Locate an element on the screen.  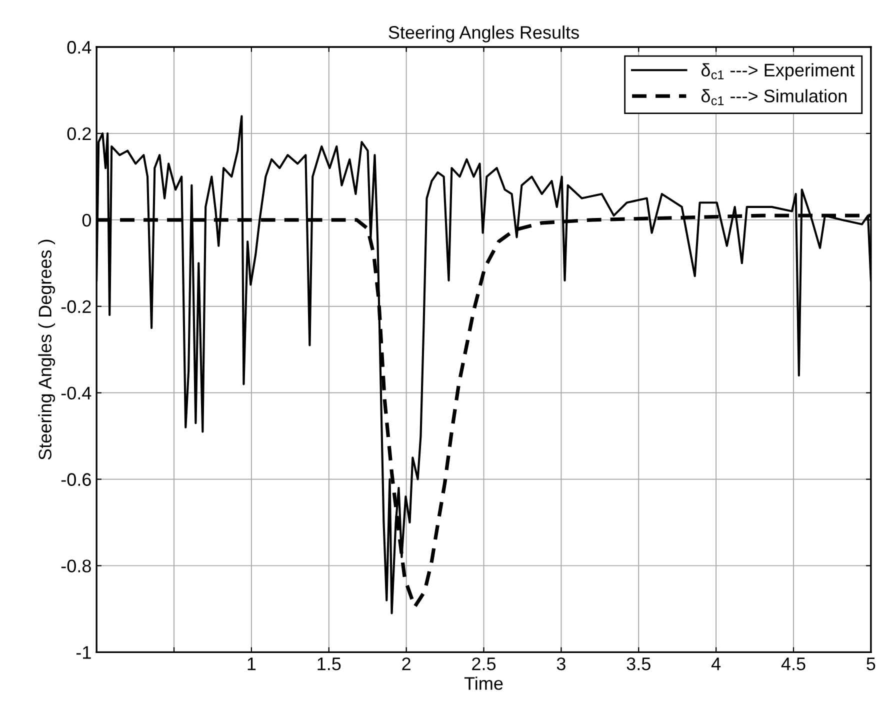
legend-label: δ$_{c1}$ ---> Simulation is located at coordinates (773, 97).